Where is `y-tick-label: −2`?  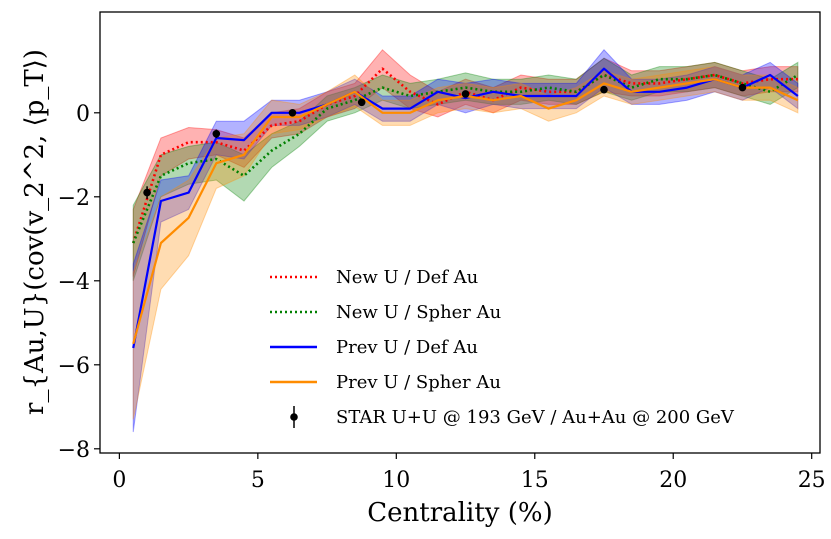
y-tick-label: −2 is located at coordinates (74, 198).